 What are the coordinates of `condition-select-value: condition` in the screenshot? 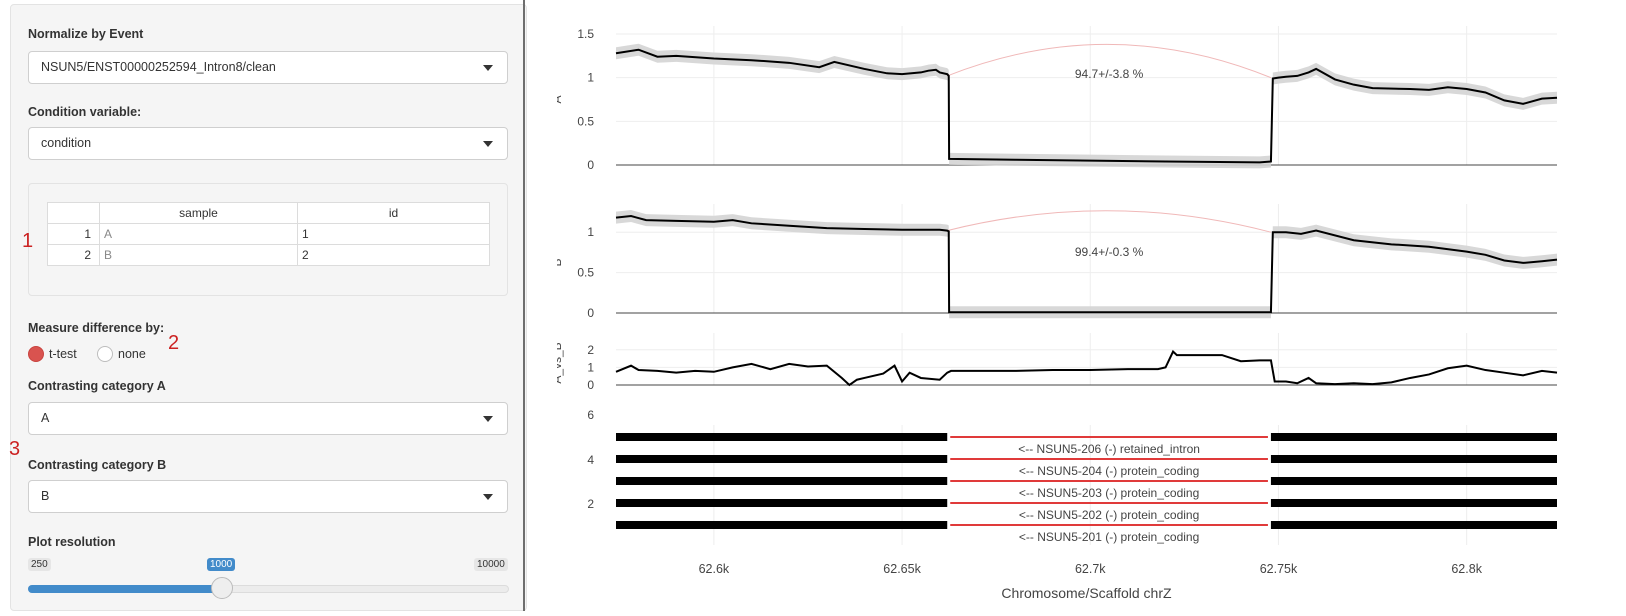 It's located at (66, 143).